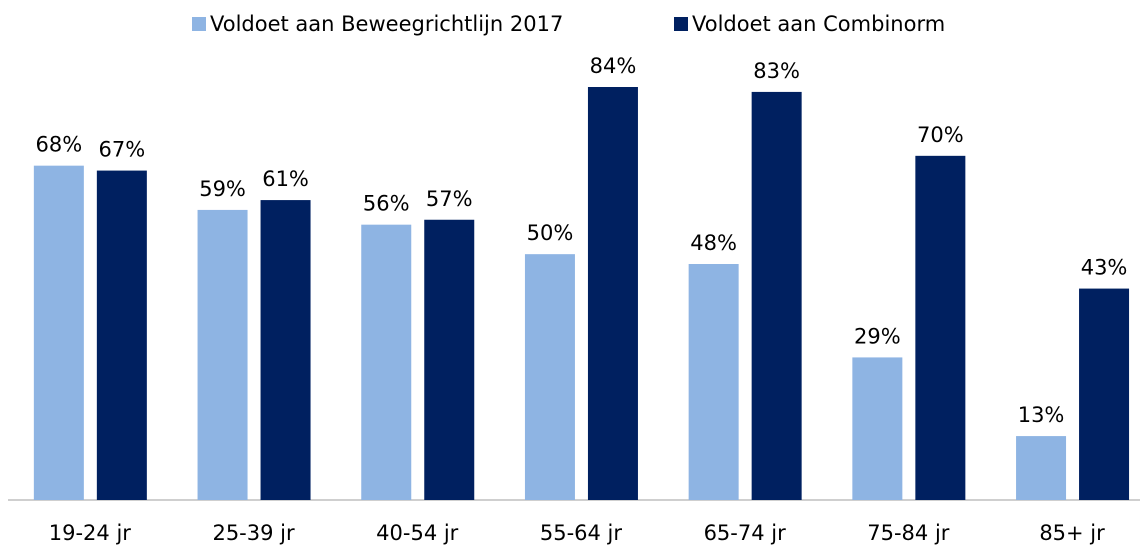 The width and height of the screenshot is (1142, 547). I want to click on x-tick-label: 55-64 jr, so click(581, 533).